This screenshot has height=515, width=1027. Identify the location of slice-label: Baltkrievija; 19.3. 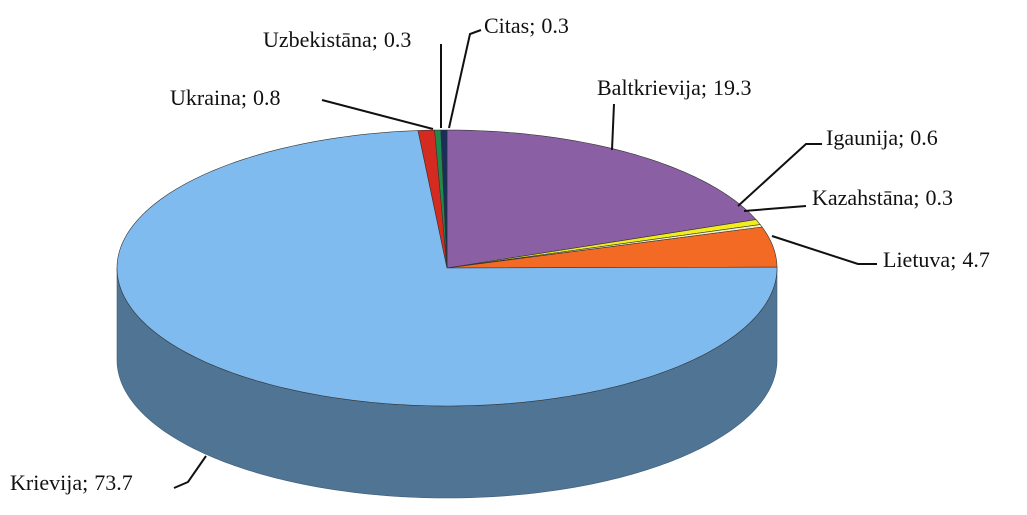
(674, 87).